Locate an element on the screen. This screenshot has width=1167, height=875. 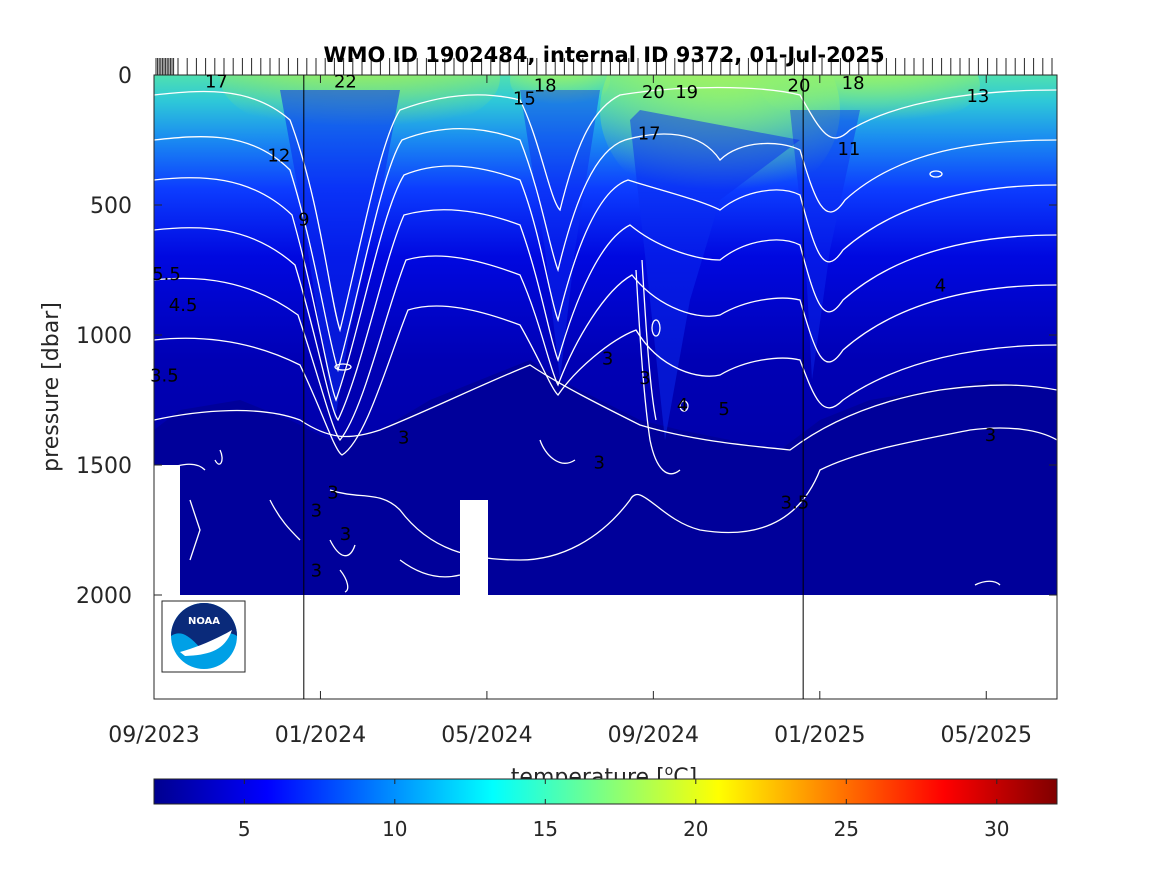
contour-label: 4.5 is located at coordinates (183, 305).